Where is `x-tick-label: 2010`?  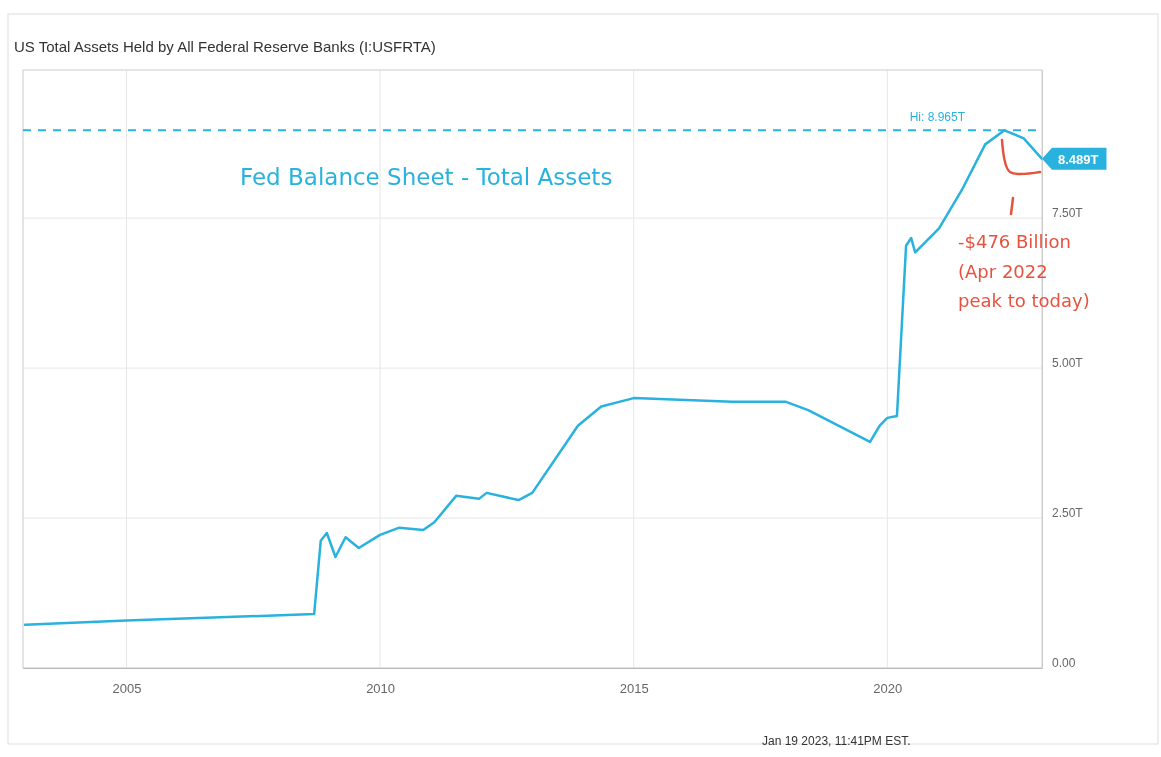
x-tick-label: 2010 is located at coordinates (381, 689).